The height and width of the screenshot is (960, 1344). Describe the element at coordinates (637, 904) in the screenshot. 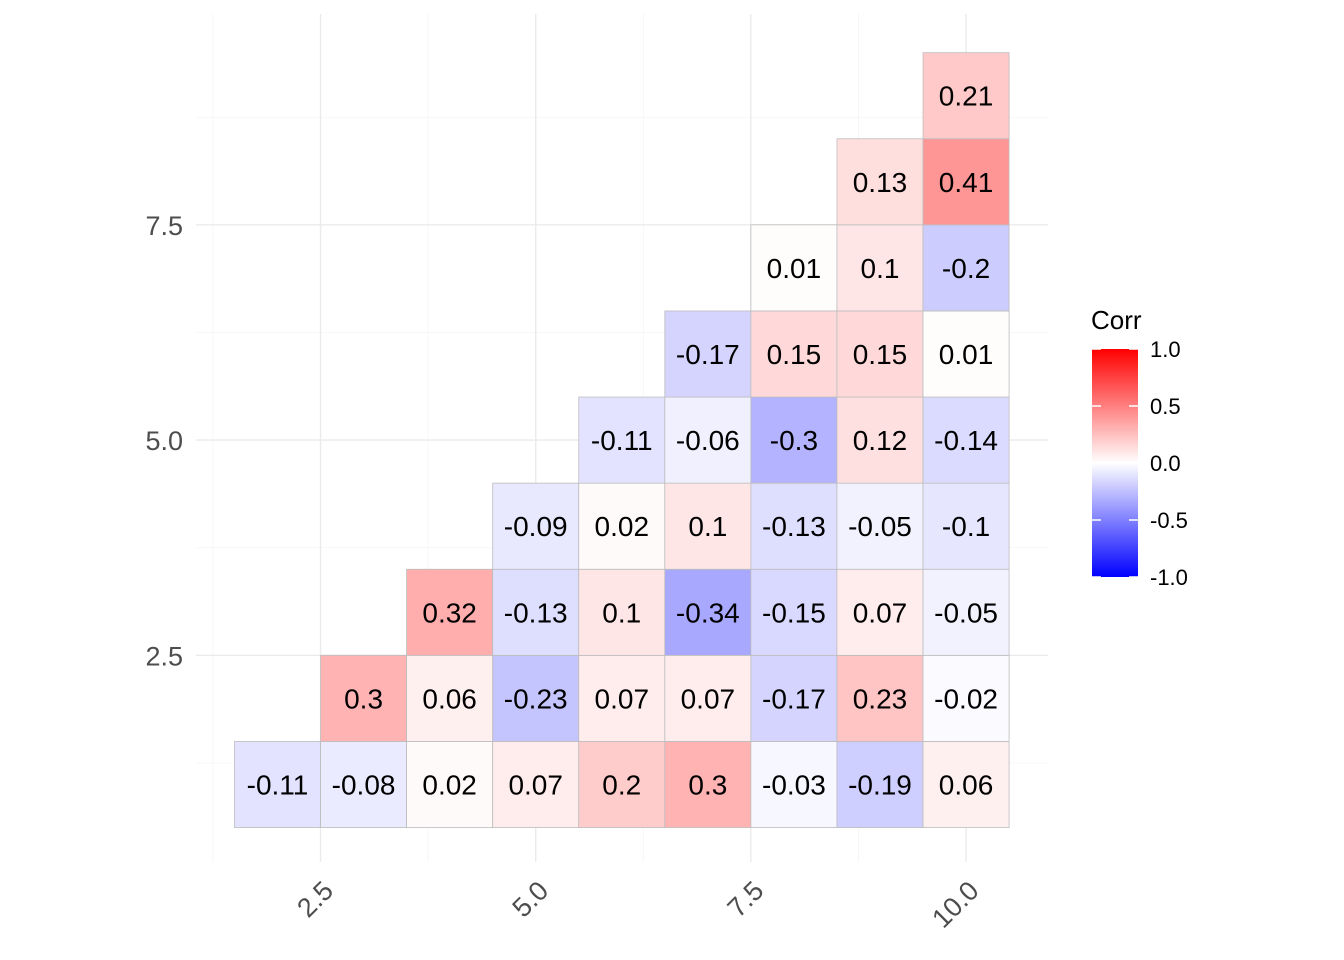

I see `x-axis: 2.5 5.0 7.5 10.0` at that location.